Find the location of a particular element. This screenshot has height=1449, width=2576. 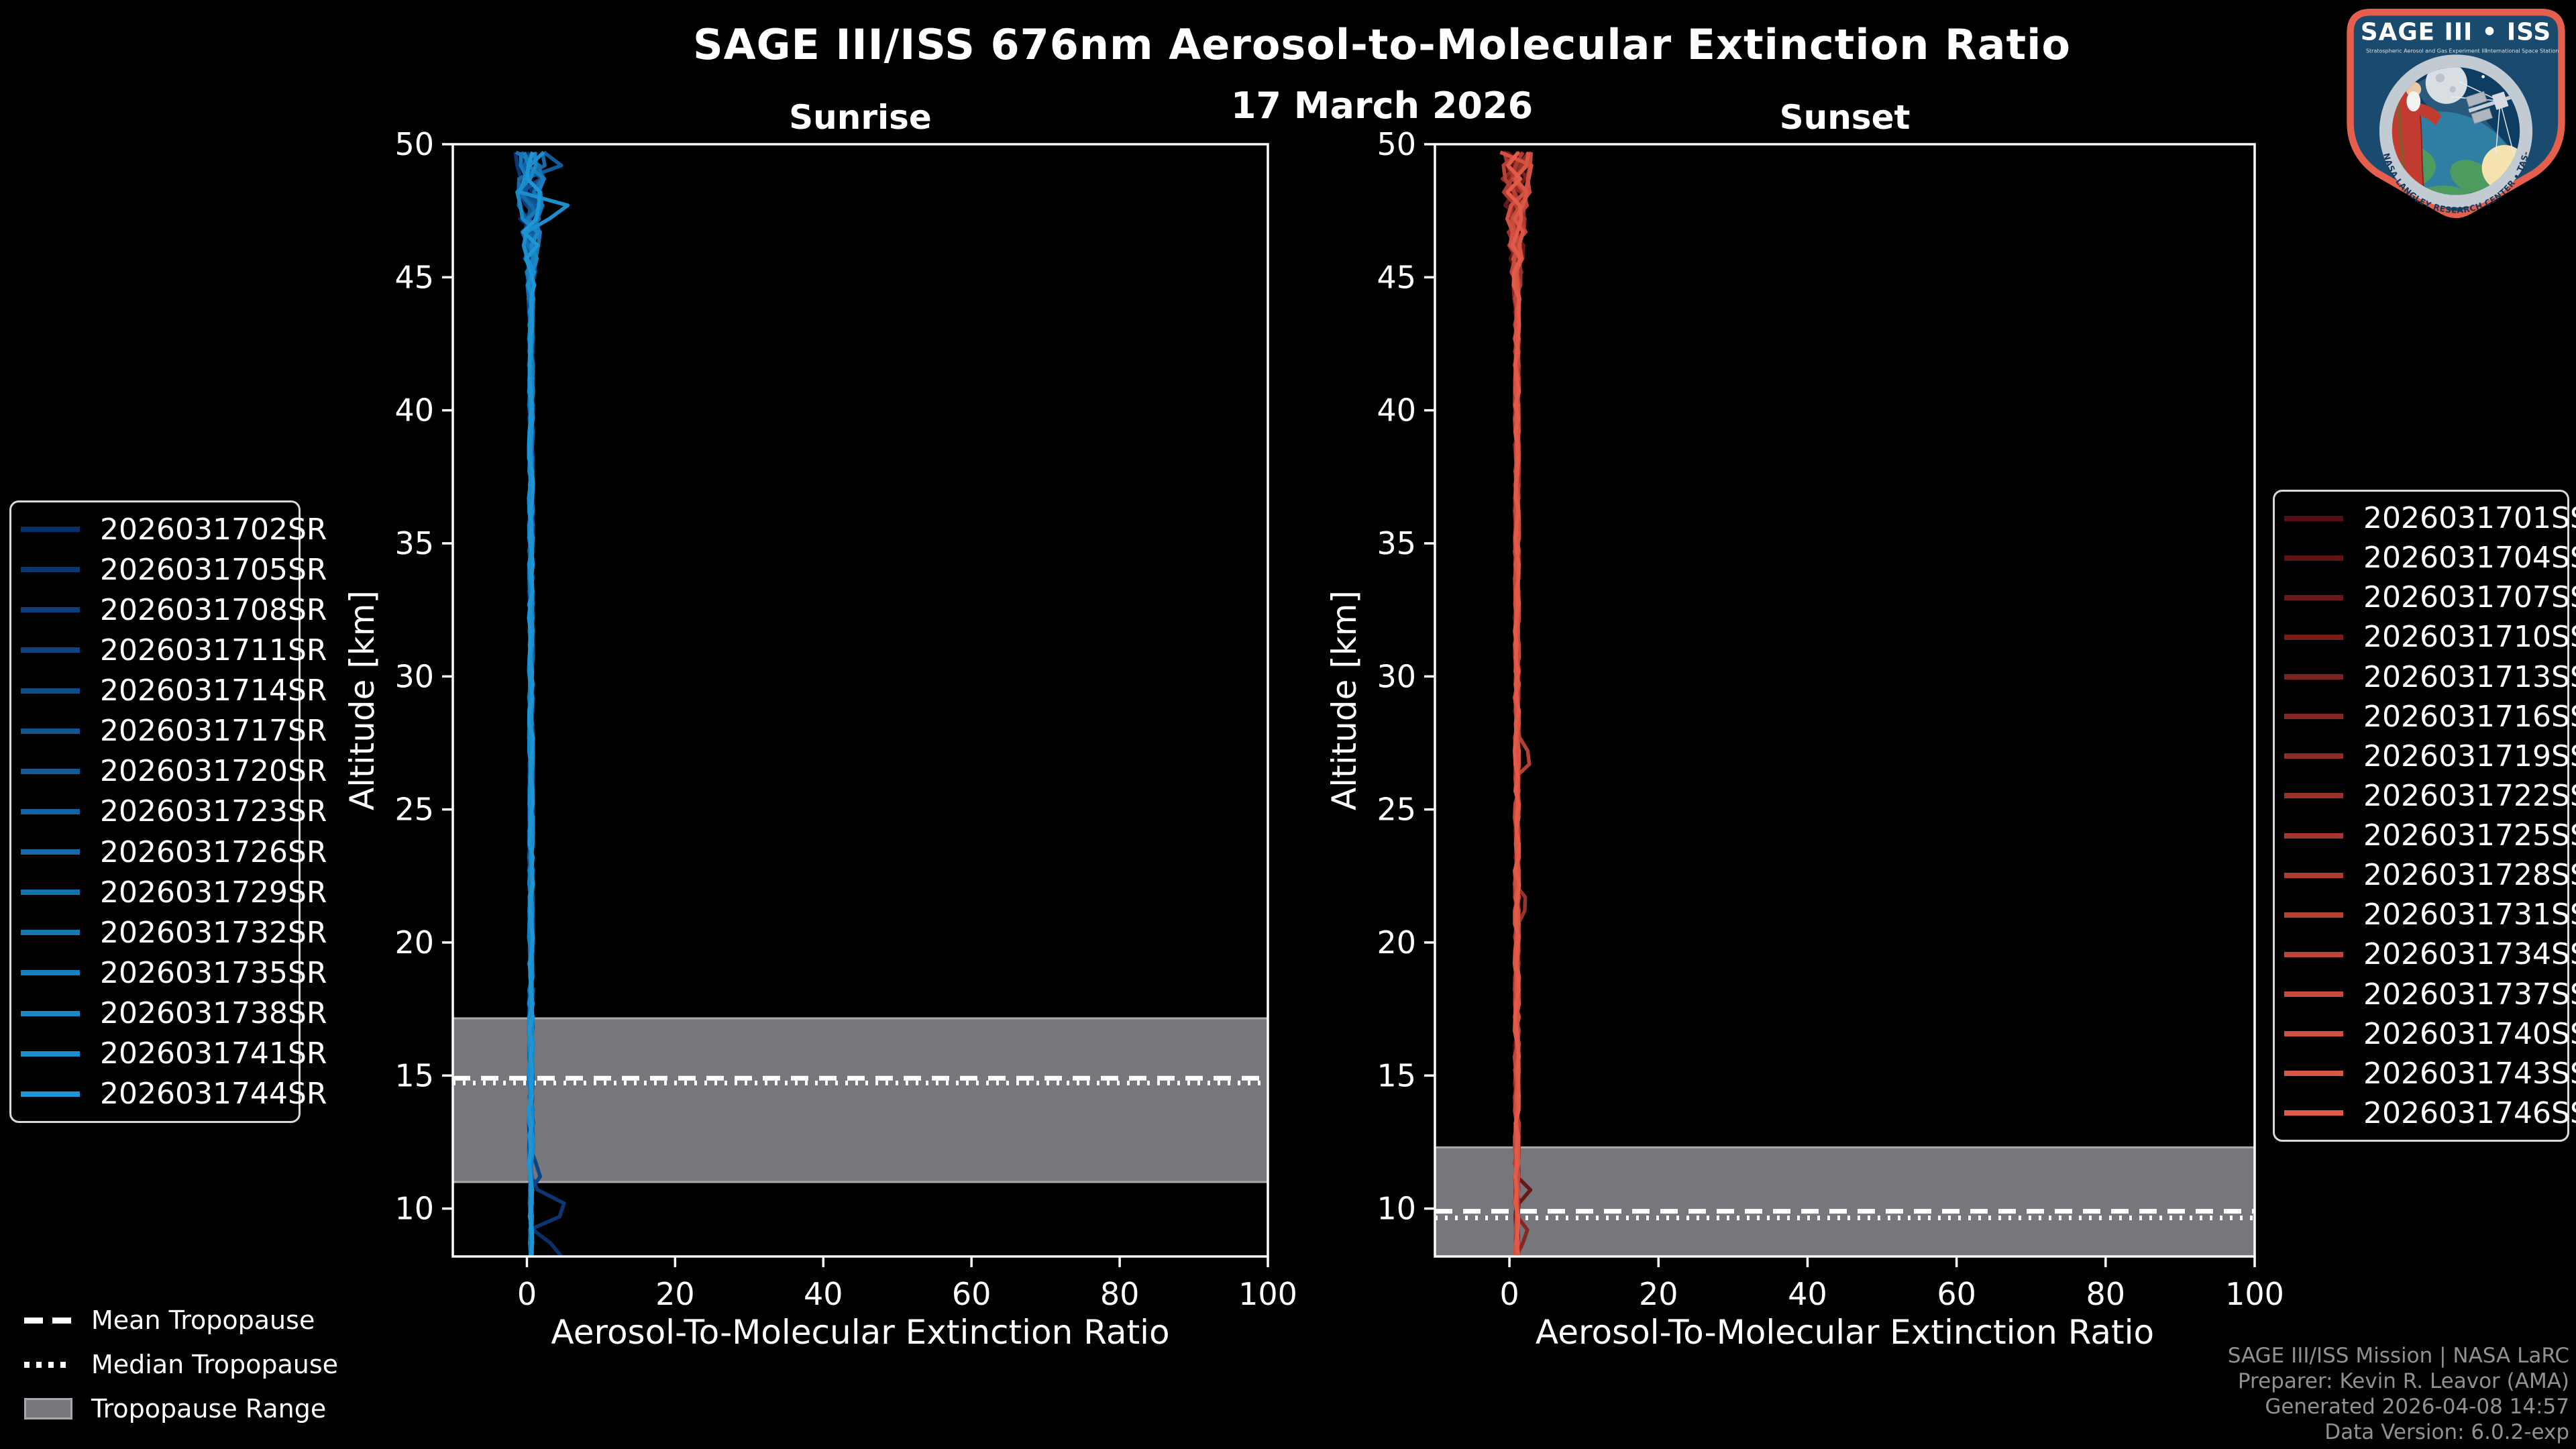

range-tropopause-legend-item: Tropopause Range is located at coordinates (181, 1409).